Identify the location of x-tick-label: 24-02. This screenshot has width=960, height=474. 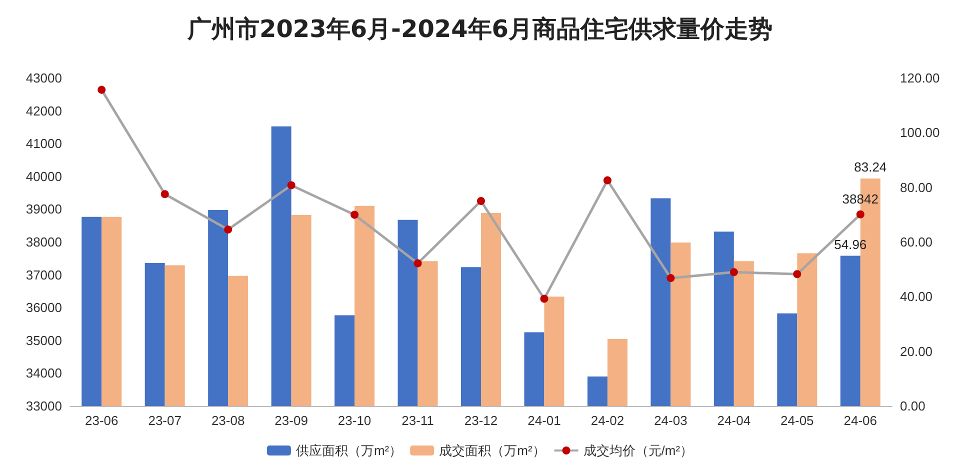
(607, 420).